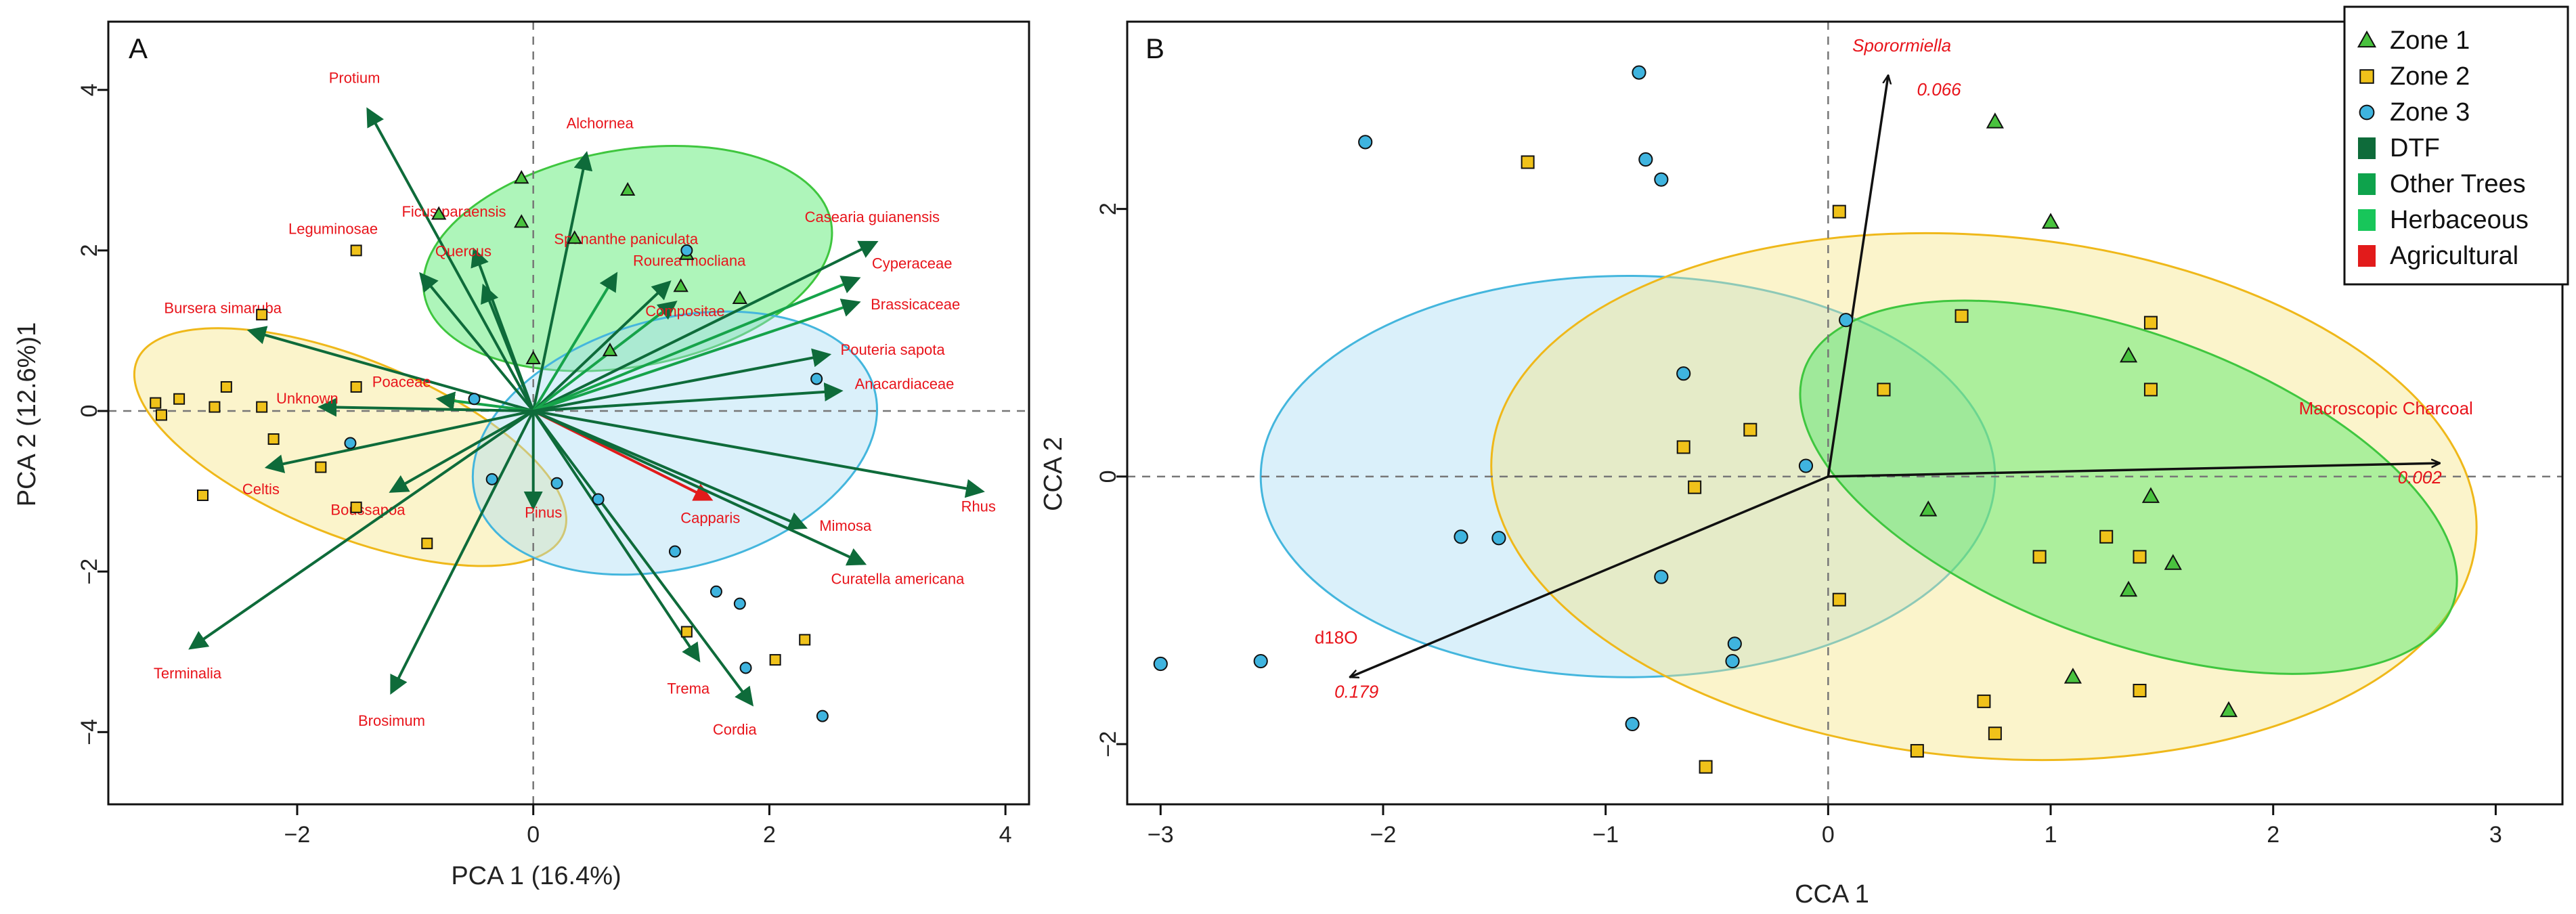 The height and width of the screenshot is (914, 2576). Describe the element at coordinates (893, 349) in the screenshot. I see `panel-a-vector-label-pouteria-sapota: Pouteria sapota` at that location.